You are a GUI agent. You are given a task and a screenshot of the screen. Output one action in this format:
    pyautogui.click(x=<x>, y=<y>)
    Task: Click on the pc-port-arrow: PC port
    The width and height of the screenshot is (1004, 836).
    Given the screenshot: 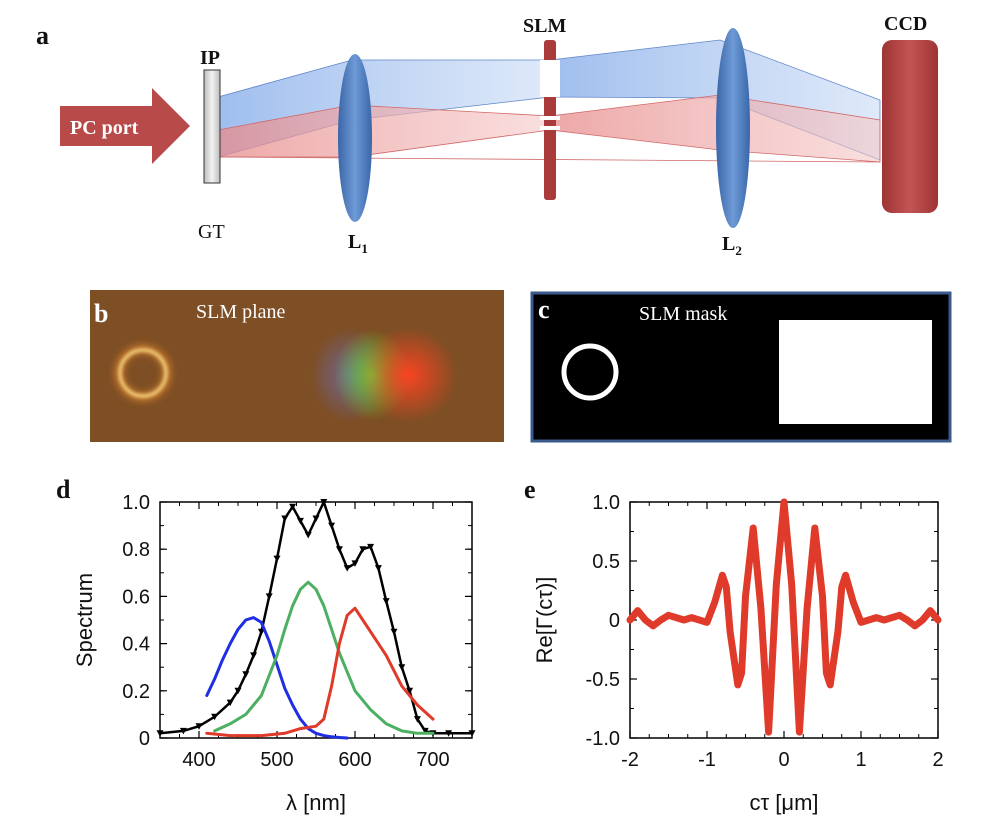 What is the action you would take?
    pyautogui.click(x=125, y=126)
    